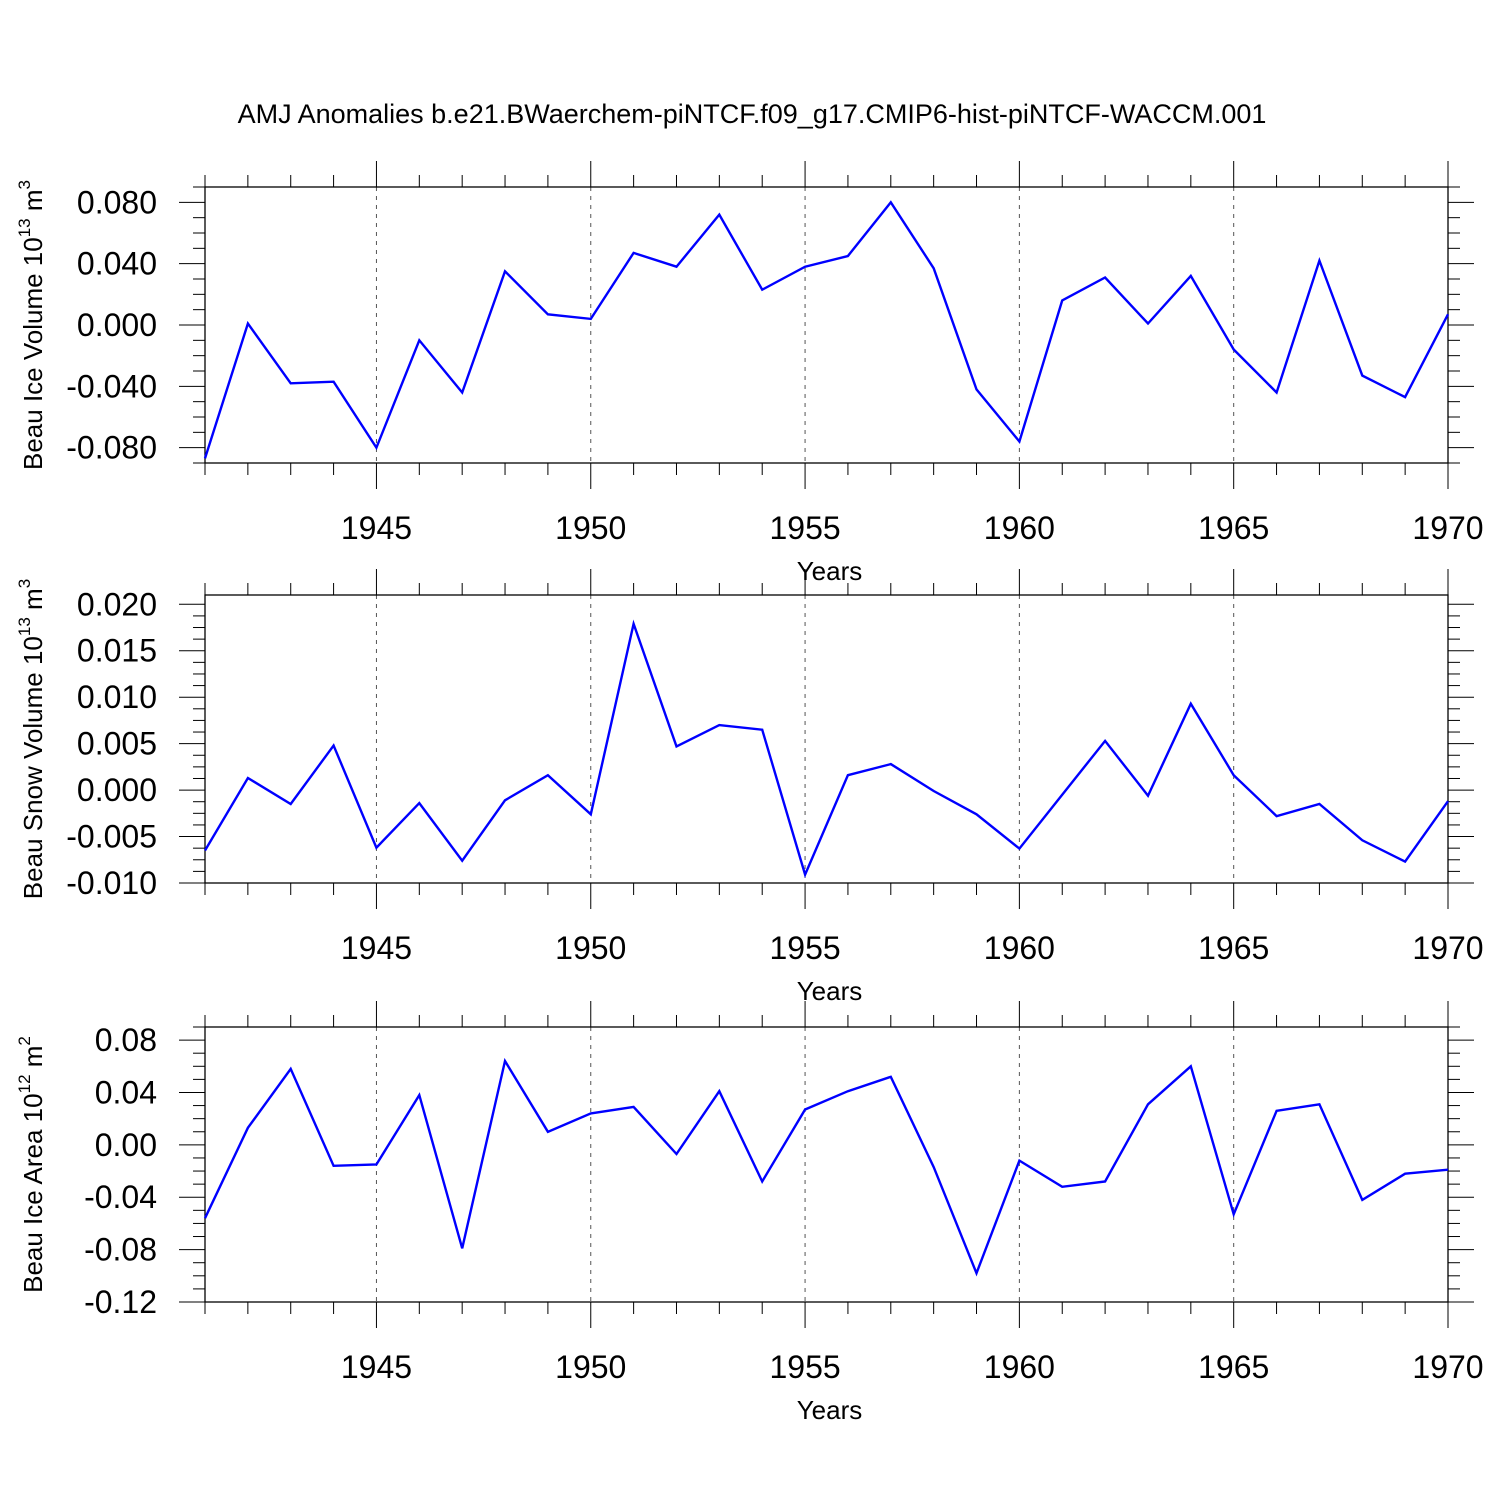 The image size is (1500, 1500). What do you see at coordinates (126, 1092) in the screenshot?
I see `y-tick-label: 0.04` at bounding box center [126, 1092].